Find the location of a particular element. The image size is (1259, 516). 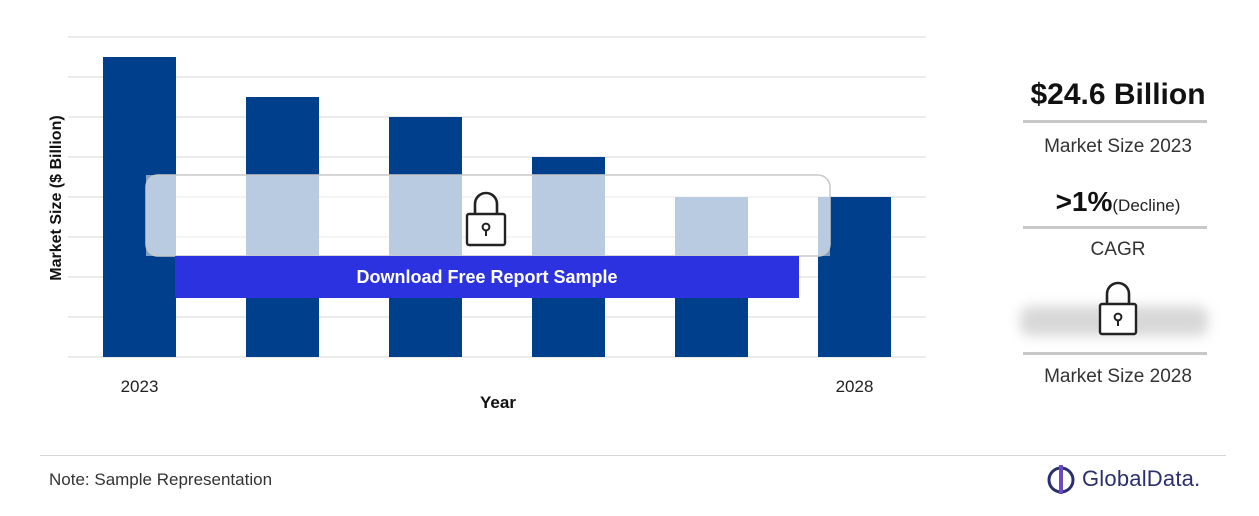

globaldata-logo: GlobalData. is located at coordinates (1123, 479).